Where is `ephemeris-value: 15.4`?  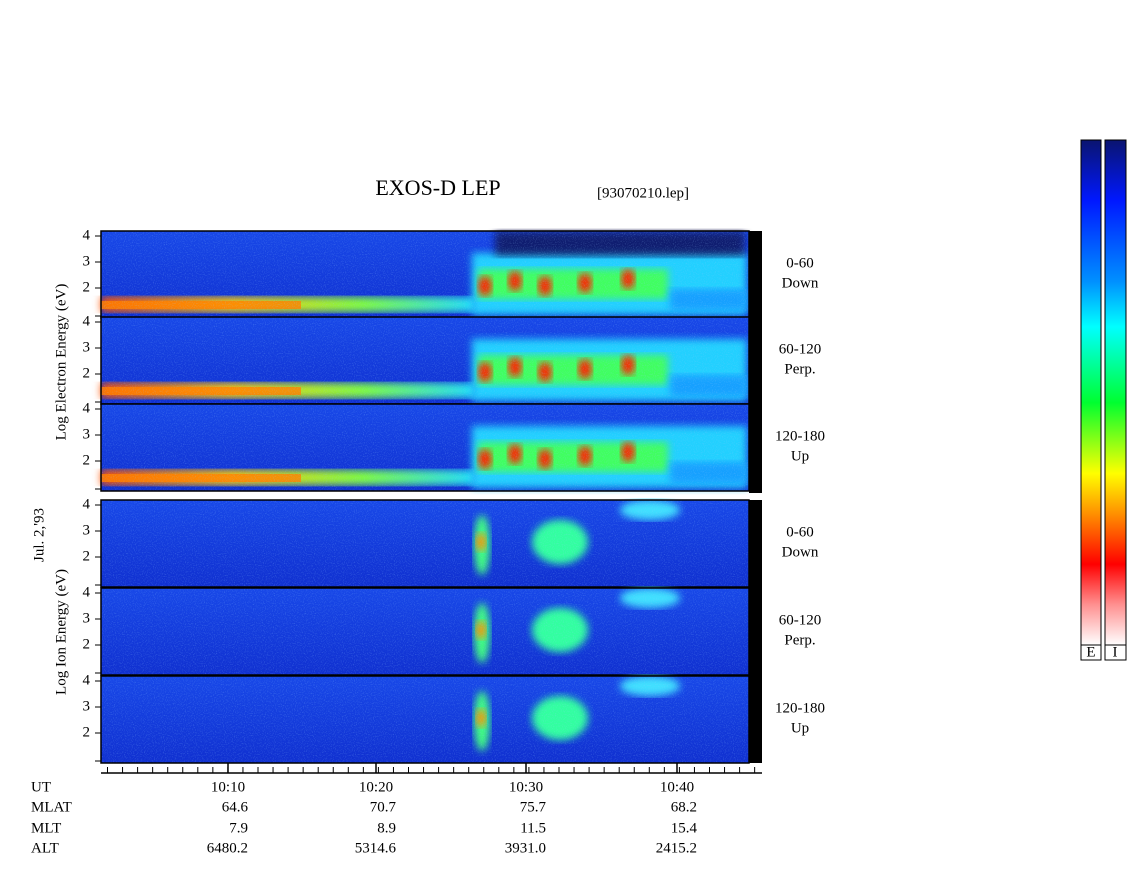
ephemeris-value: 15.4 is located at coordinates (684, 828).